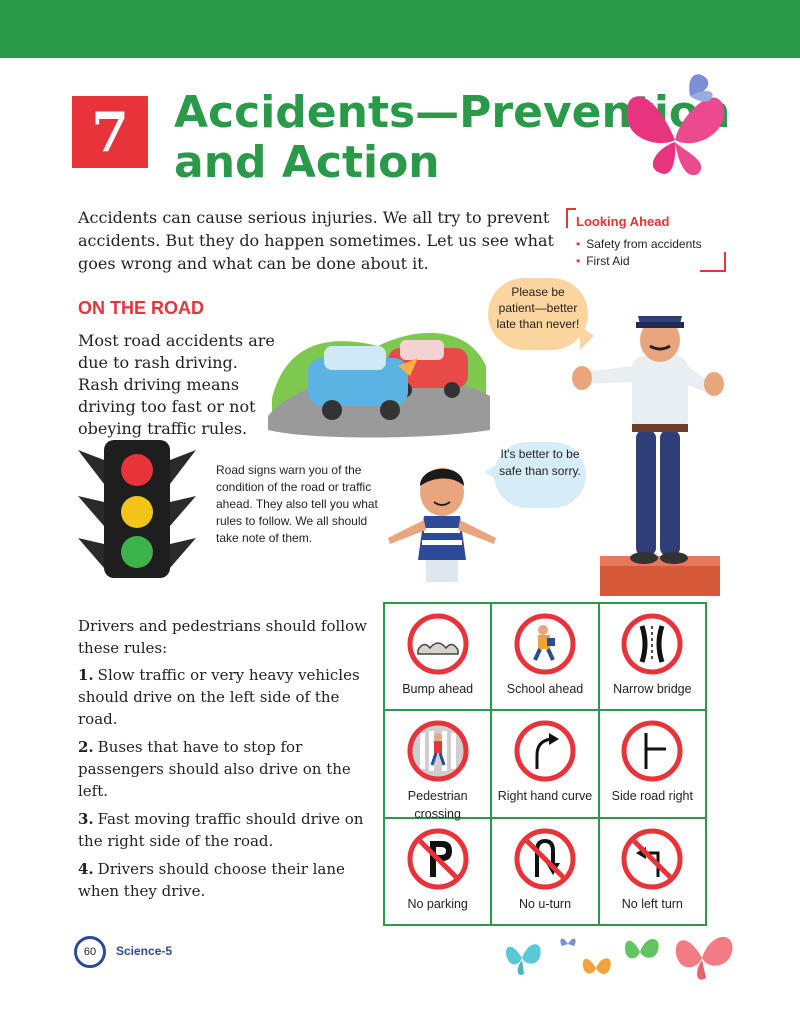 The height and width of the screenshot is (1024, 800). I want to click on rule-number: 2., so click(86, 747).